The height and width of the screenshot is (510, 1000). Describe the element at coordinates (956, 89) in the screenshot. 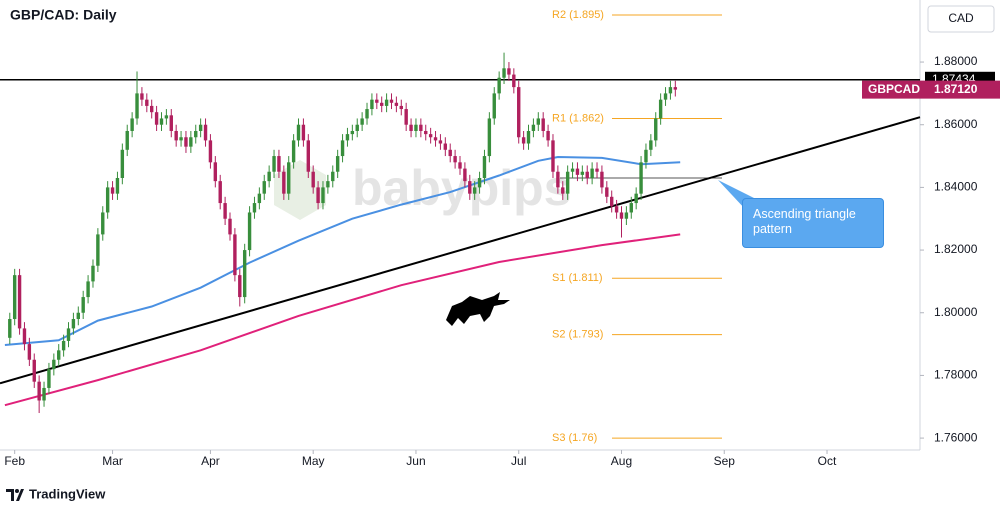

I see `last-price-label: 1.87120` at that location.